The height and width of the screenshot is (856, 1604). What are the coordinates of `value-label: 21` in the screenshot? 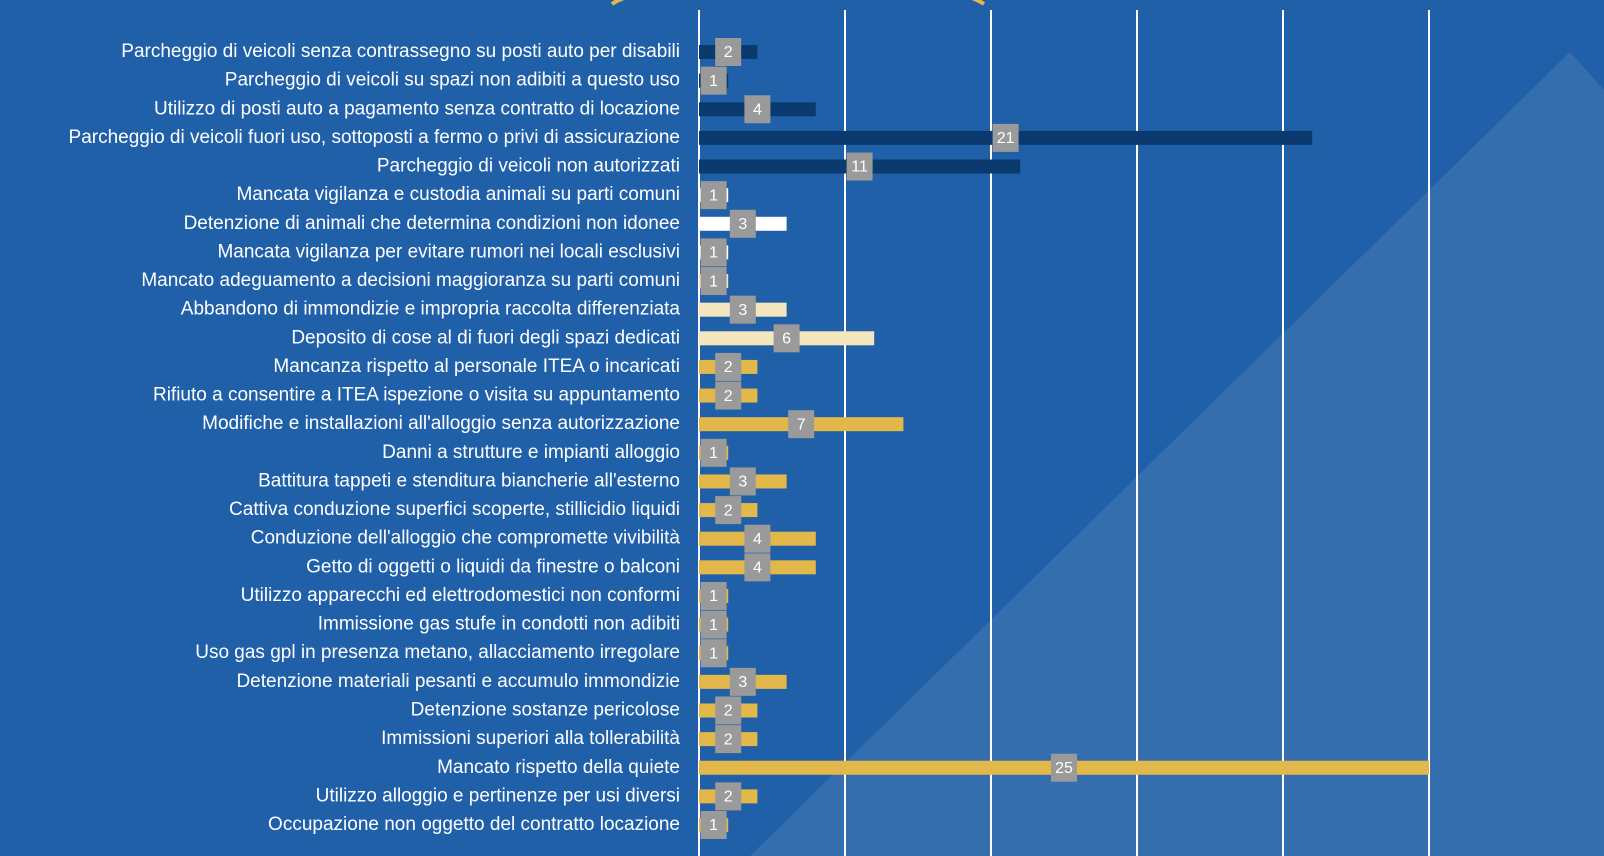 It's located at (1006, 138).